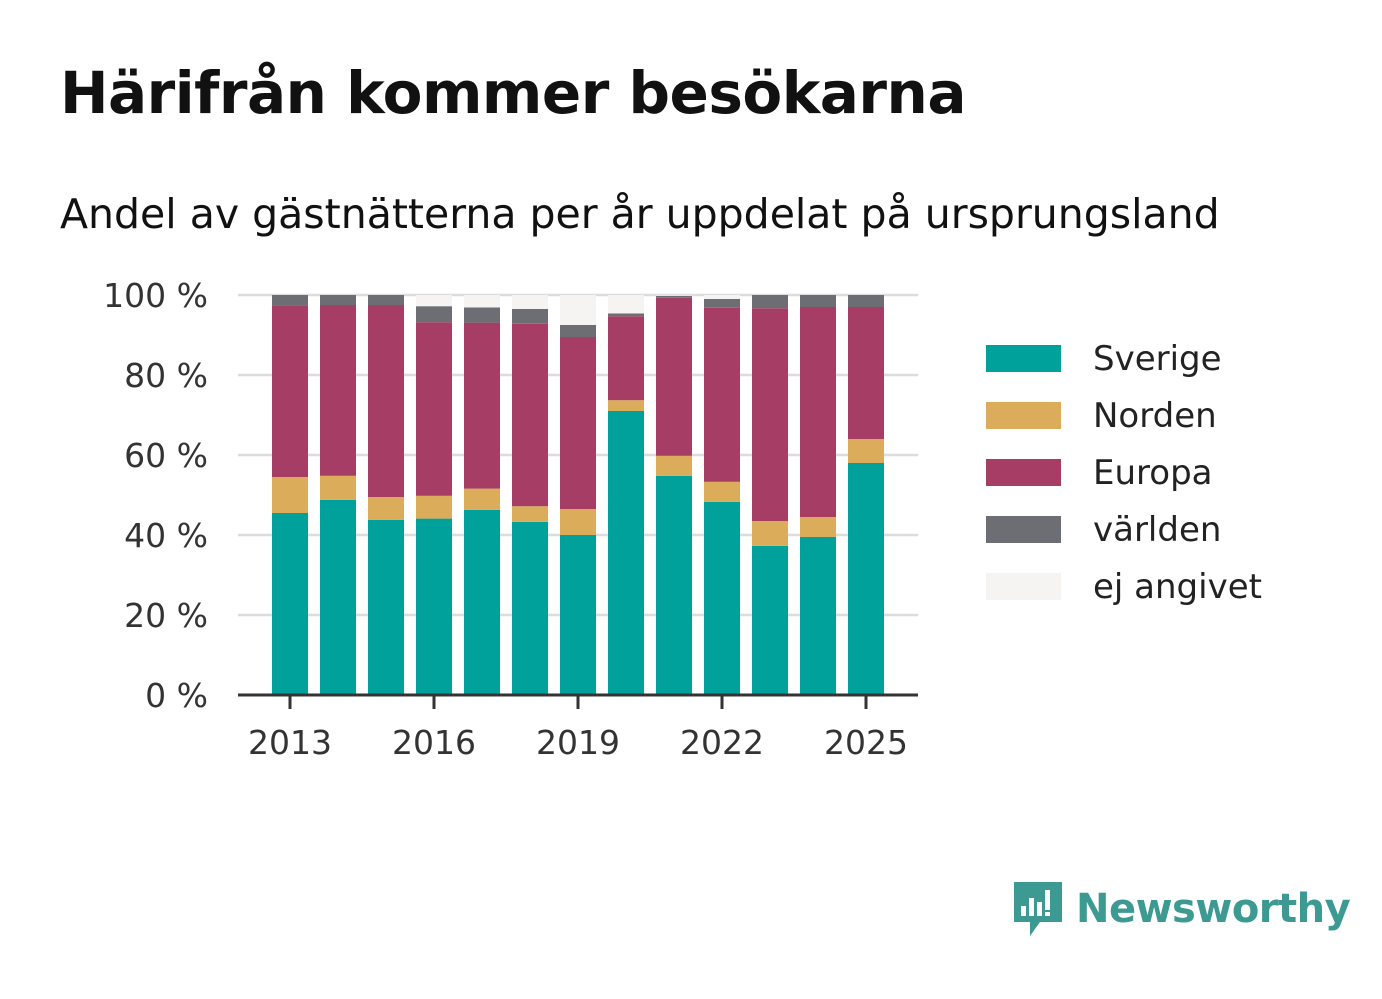 This screenshot has width=1382, height=999. I want to click on x-tick-label: 2022, so click(722, 742).